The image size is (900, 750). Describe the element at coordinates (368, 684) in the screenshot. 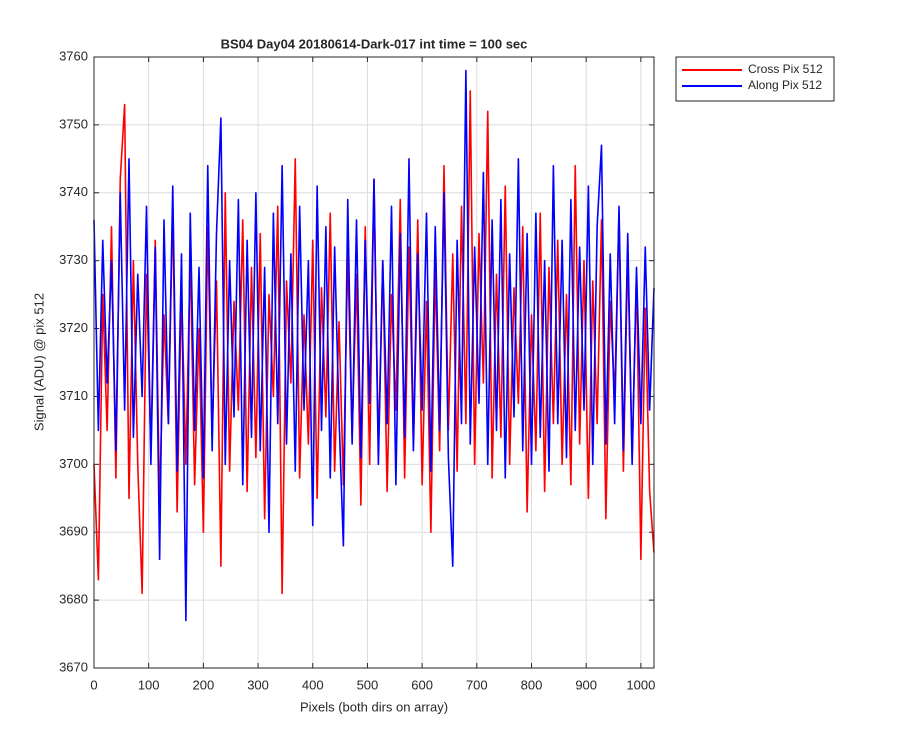

I see `x-tick-label: 500` at that location.